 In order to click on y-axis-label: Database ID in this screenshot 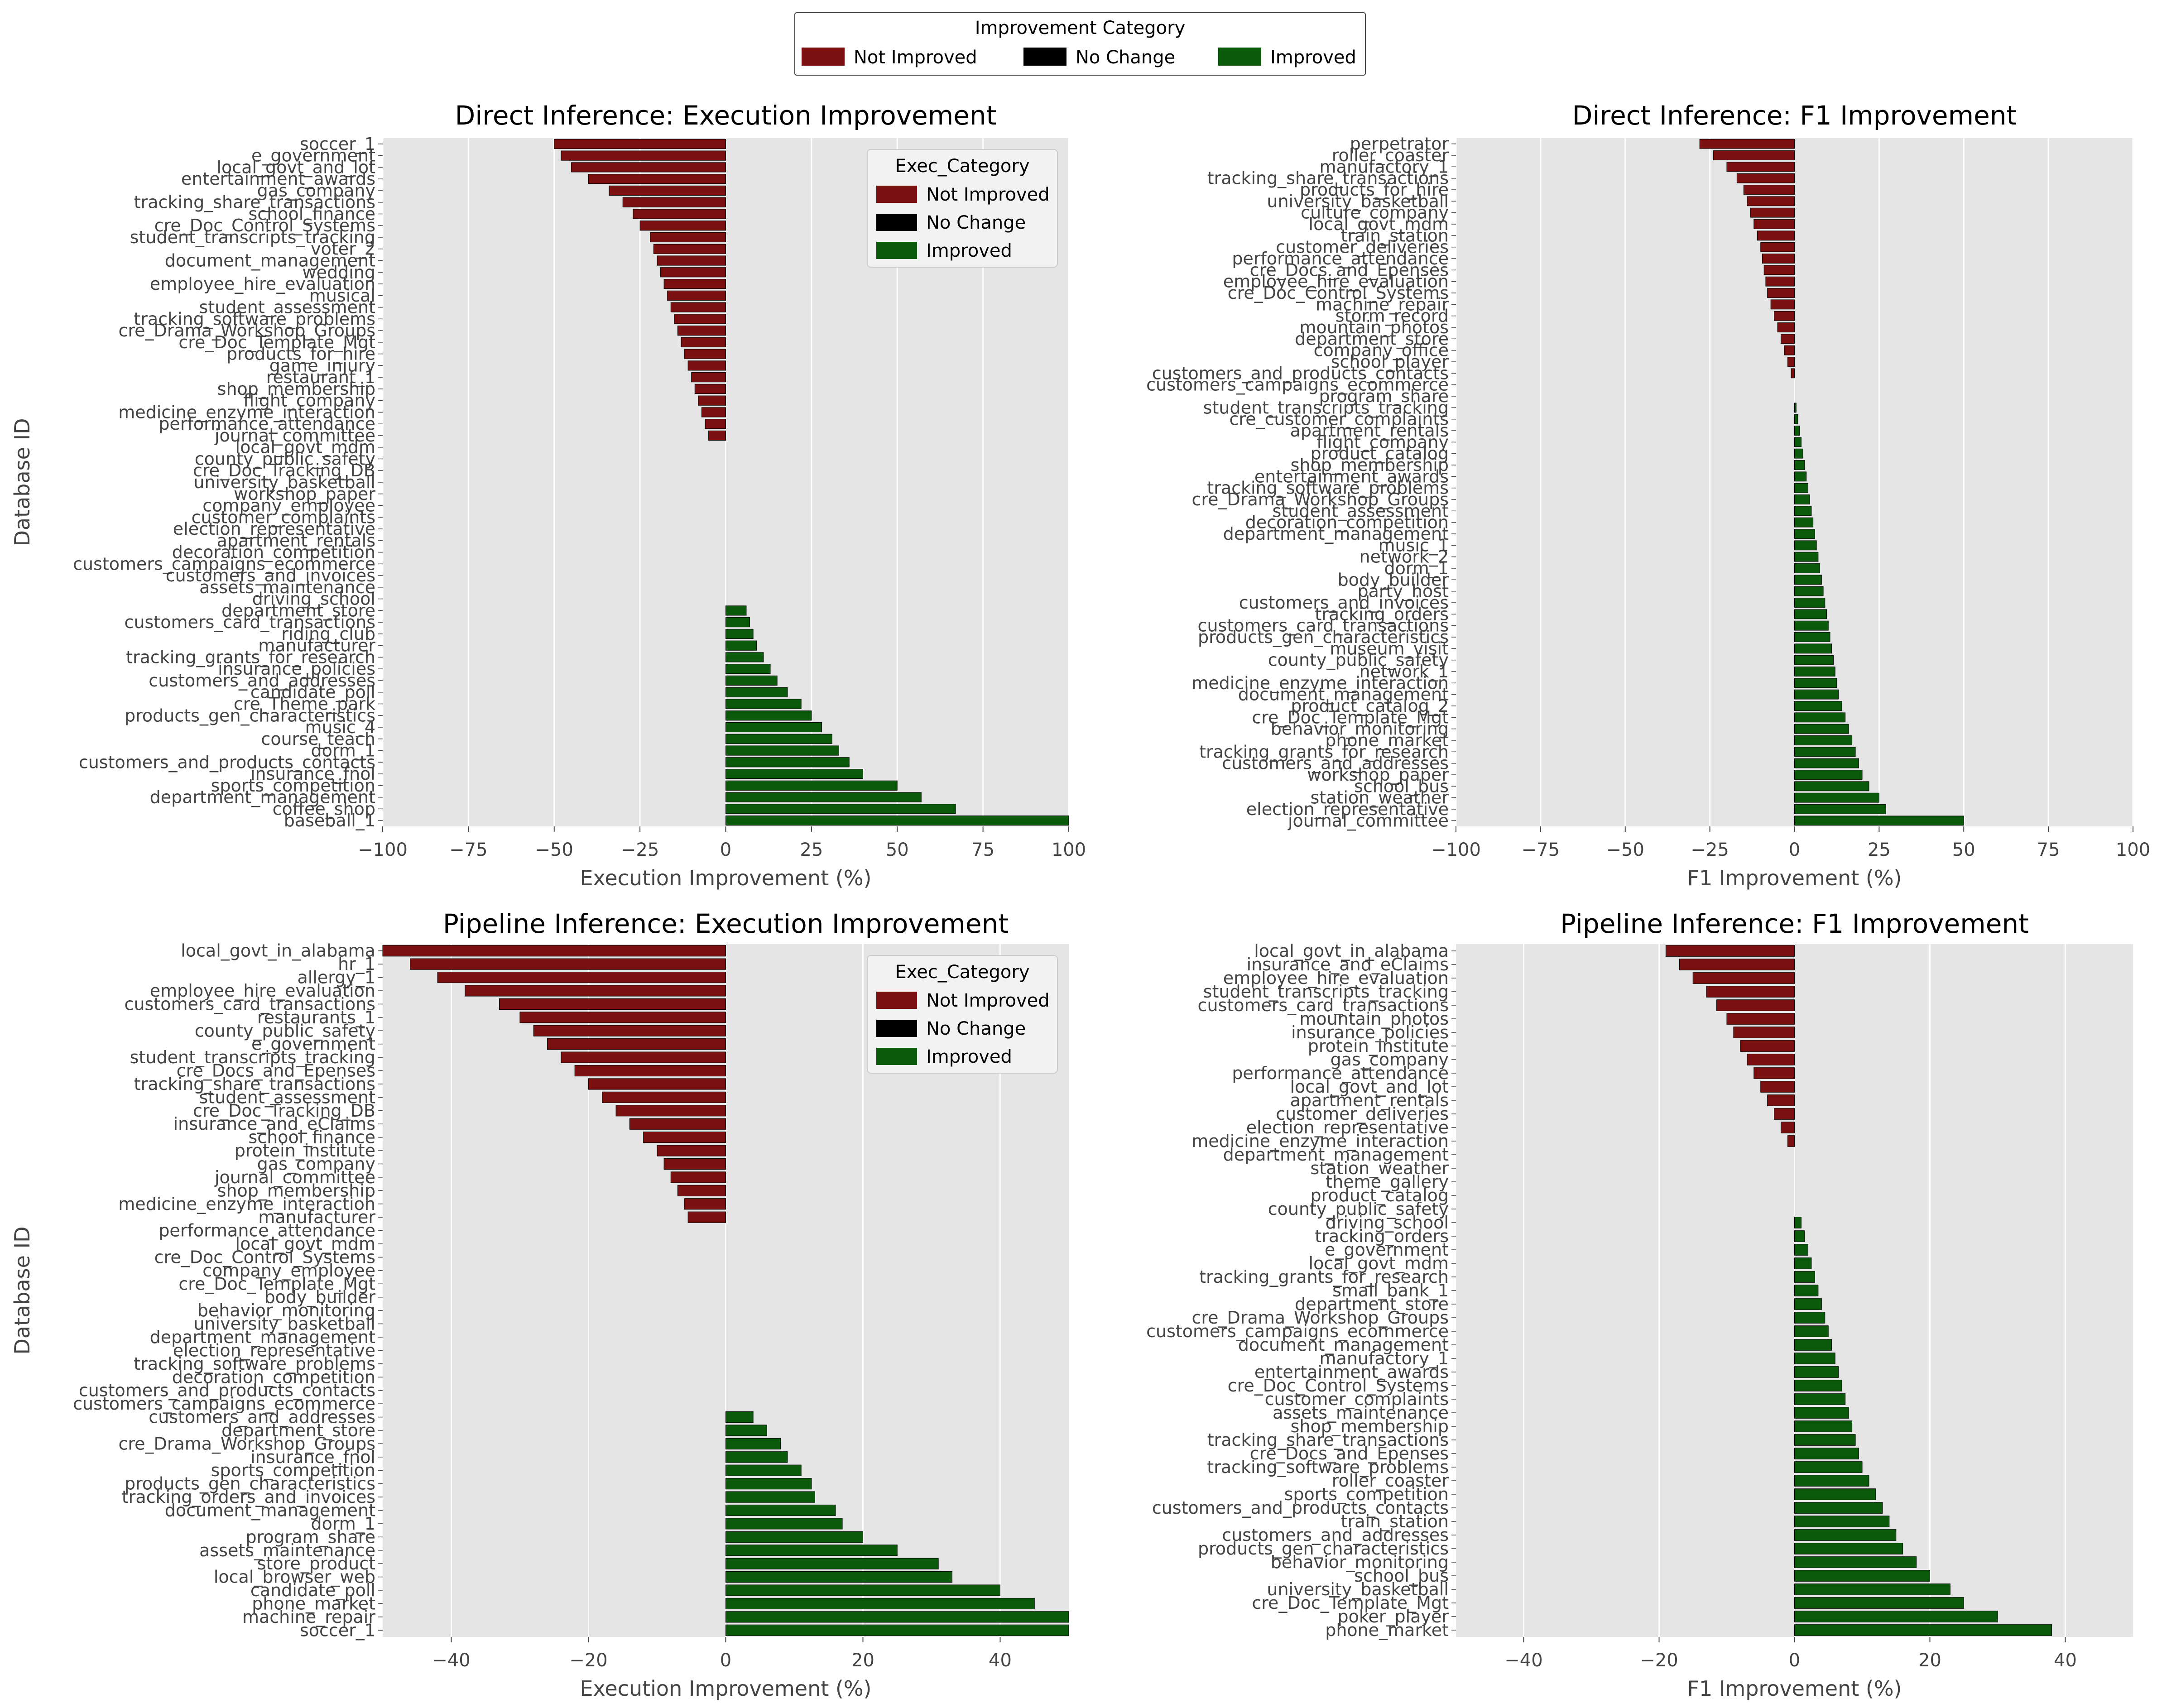, I will do `click(22, 482)`.